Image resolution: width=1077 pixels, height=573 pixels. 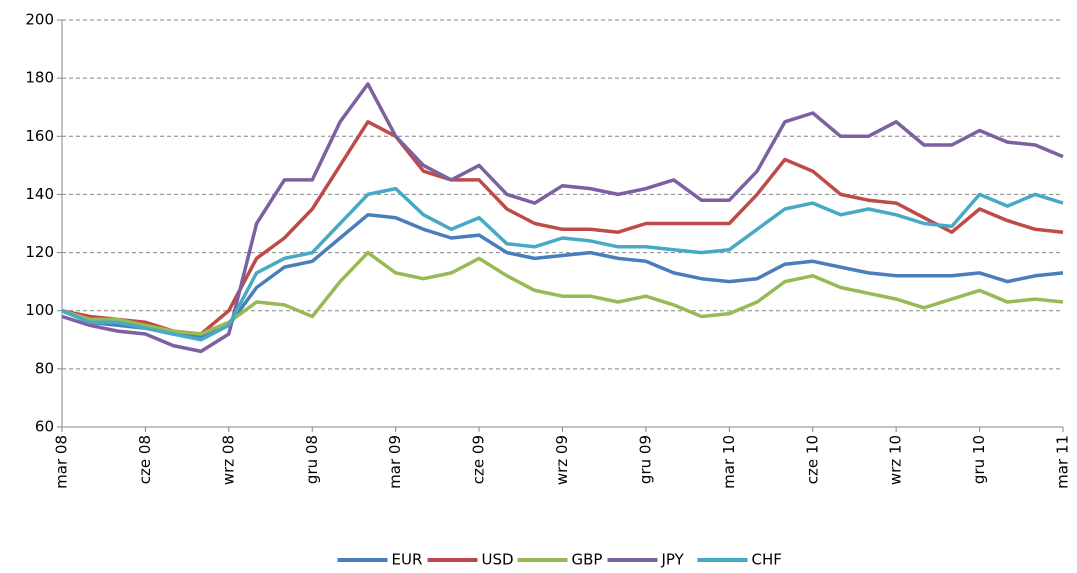 What do you see at coordinates (1063, 462) in the screenshot?
I see `x-tick-label: mar 11` at bounding box center [1063, 462].